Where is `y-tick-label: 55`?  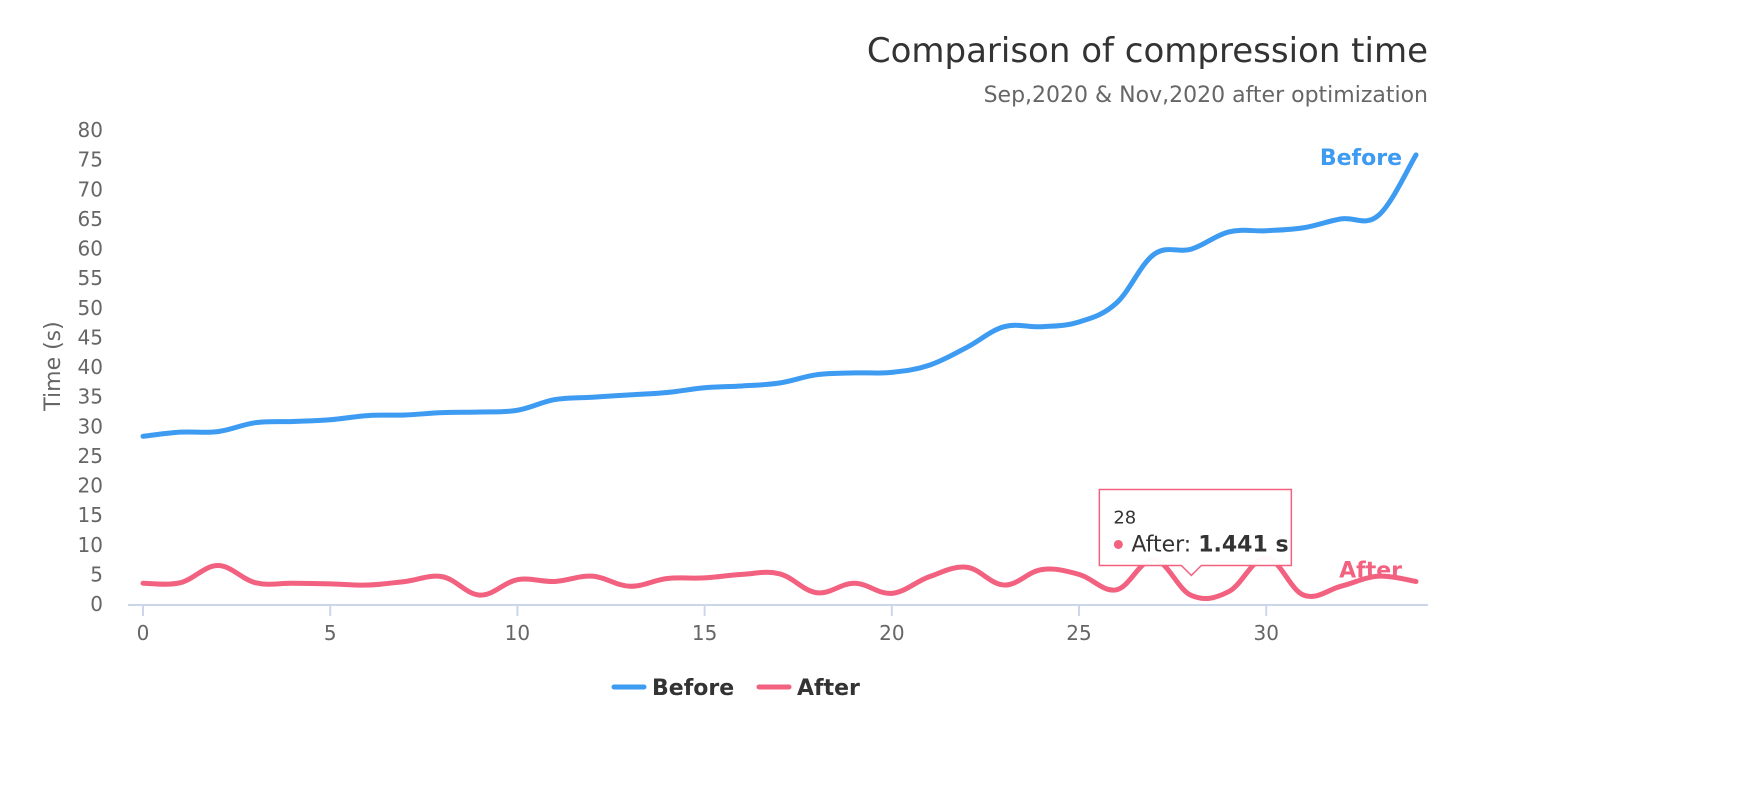 y-tick-label: 55 is located at coordinates (90, 278).